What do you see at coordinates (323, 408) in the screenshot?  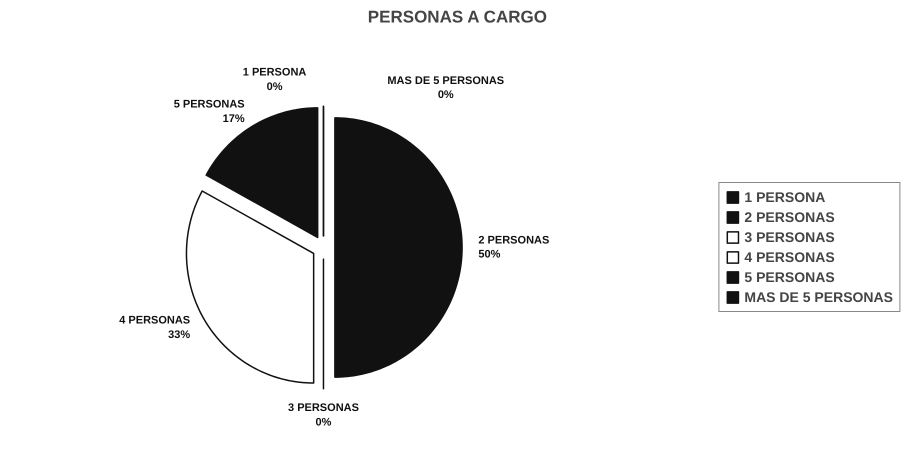 I see `category-label: 3 PERSONAS` at bounding box center [323, 408].